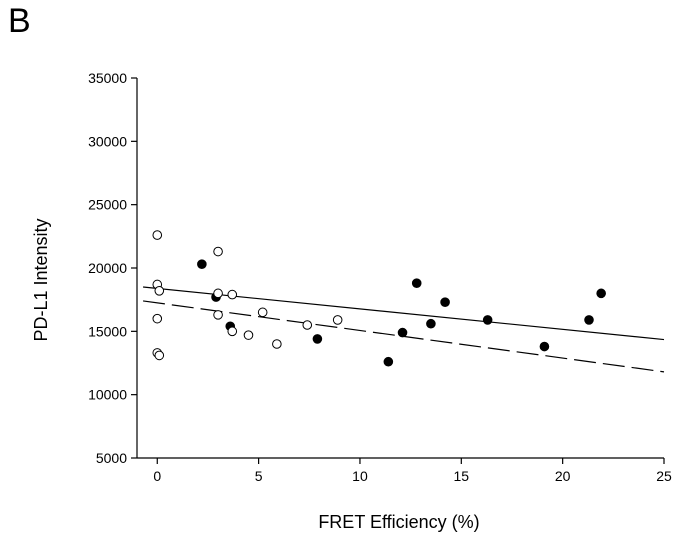 This screenshot has height=540, width=694. What do you see at coordinates (19, 21) in the screenshot?
I see `panel-label: B` at bounding box center [19, 21].